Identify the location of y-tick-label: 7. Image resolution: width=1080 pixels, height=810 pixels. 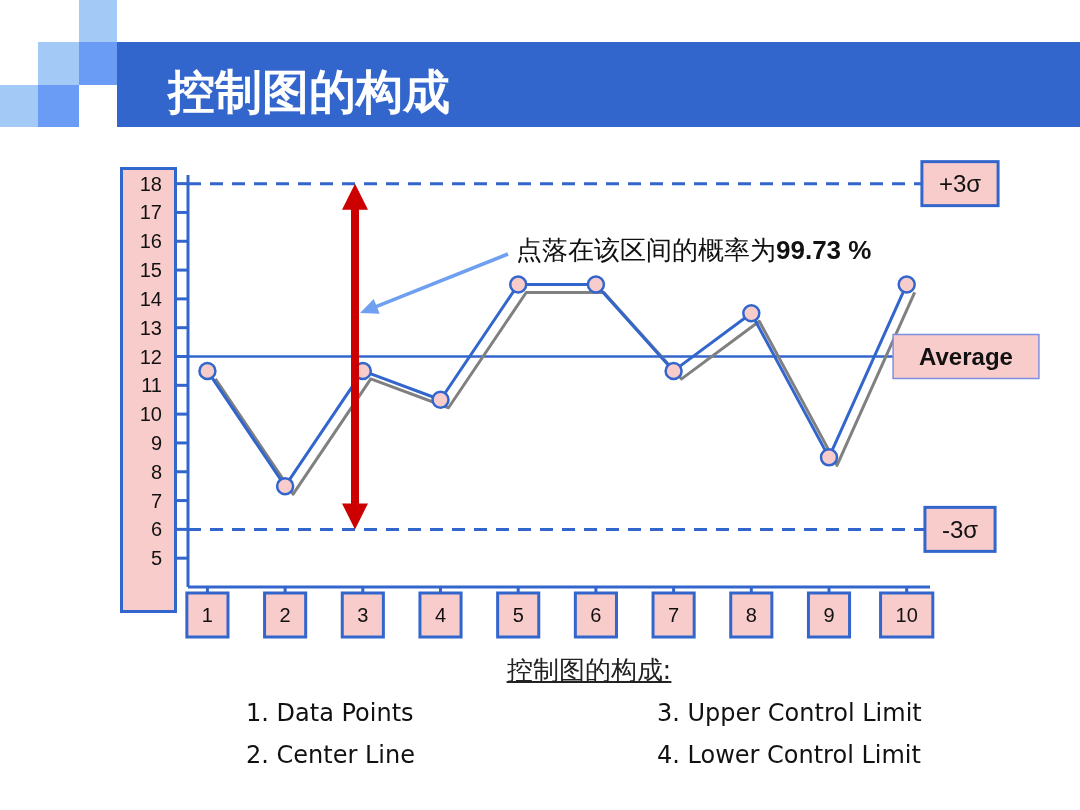
(156, 500).